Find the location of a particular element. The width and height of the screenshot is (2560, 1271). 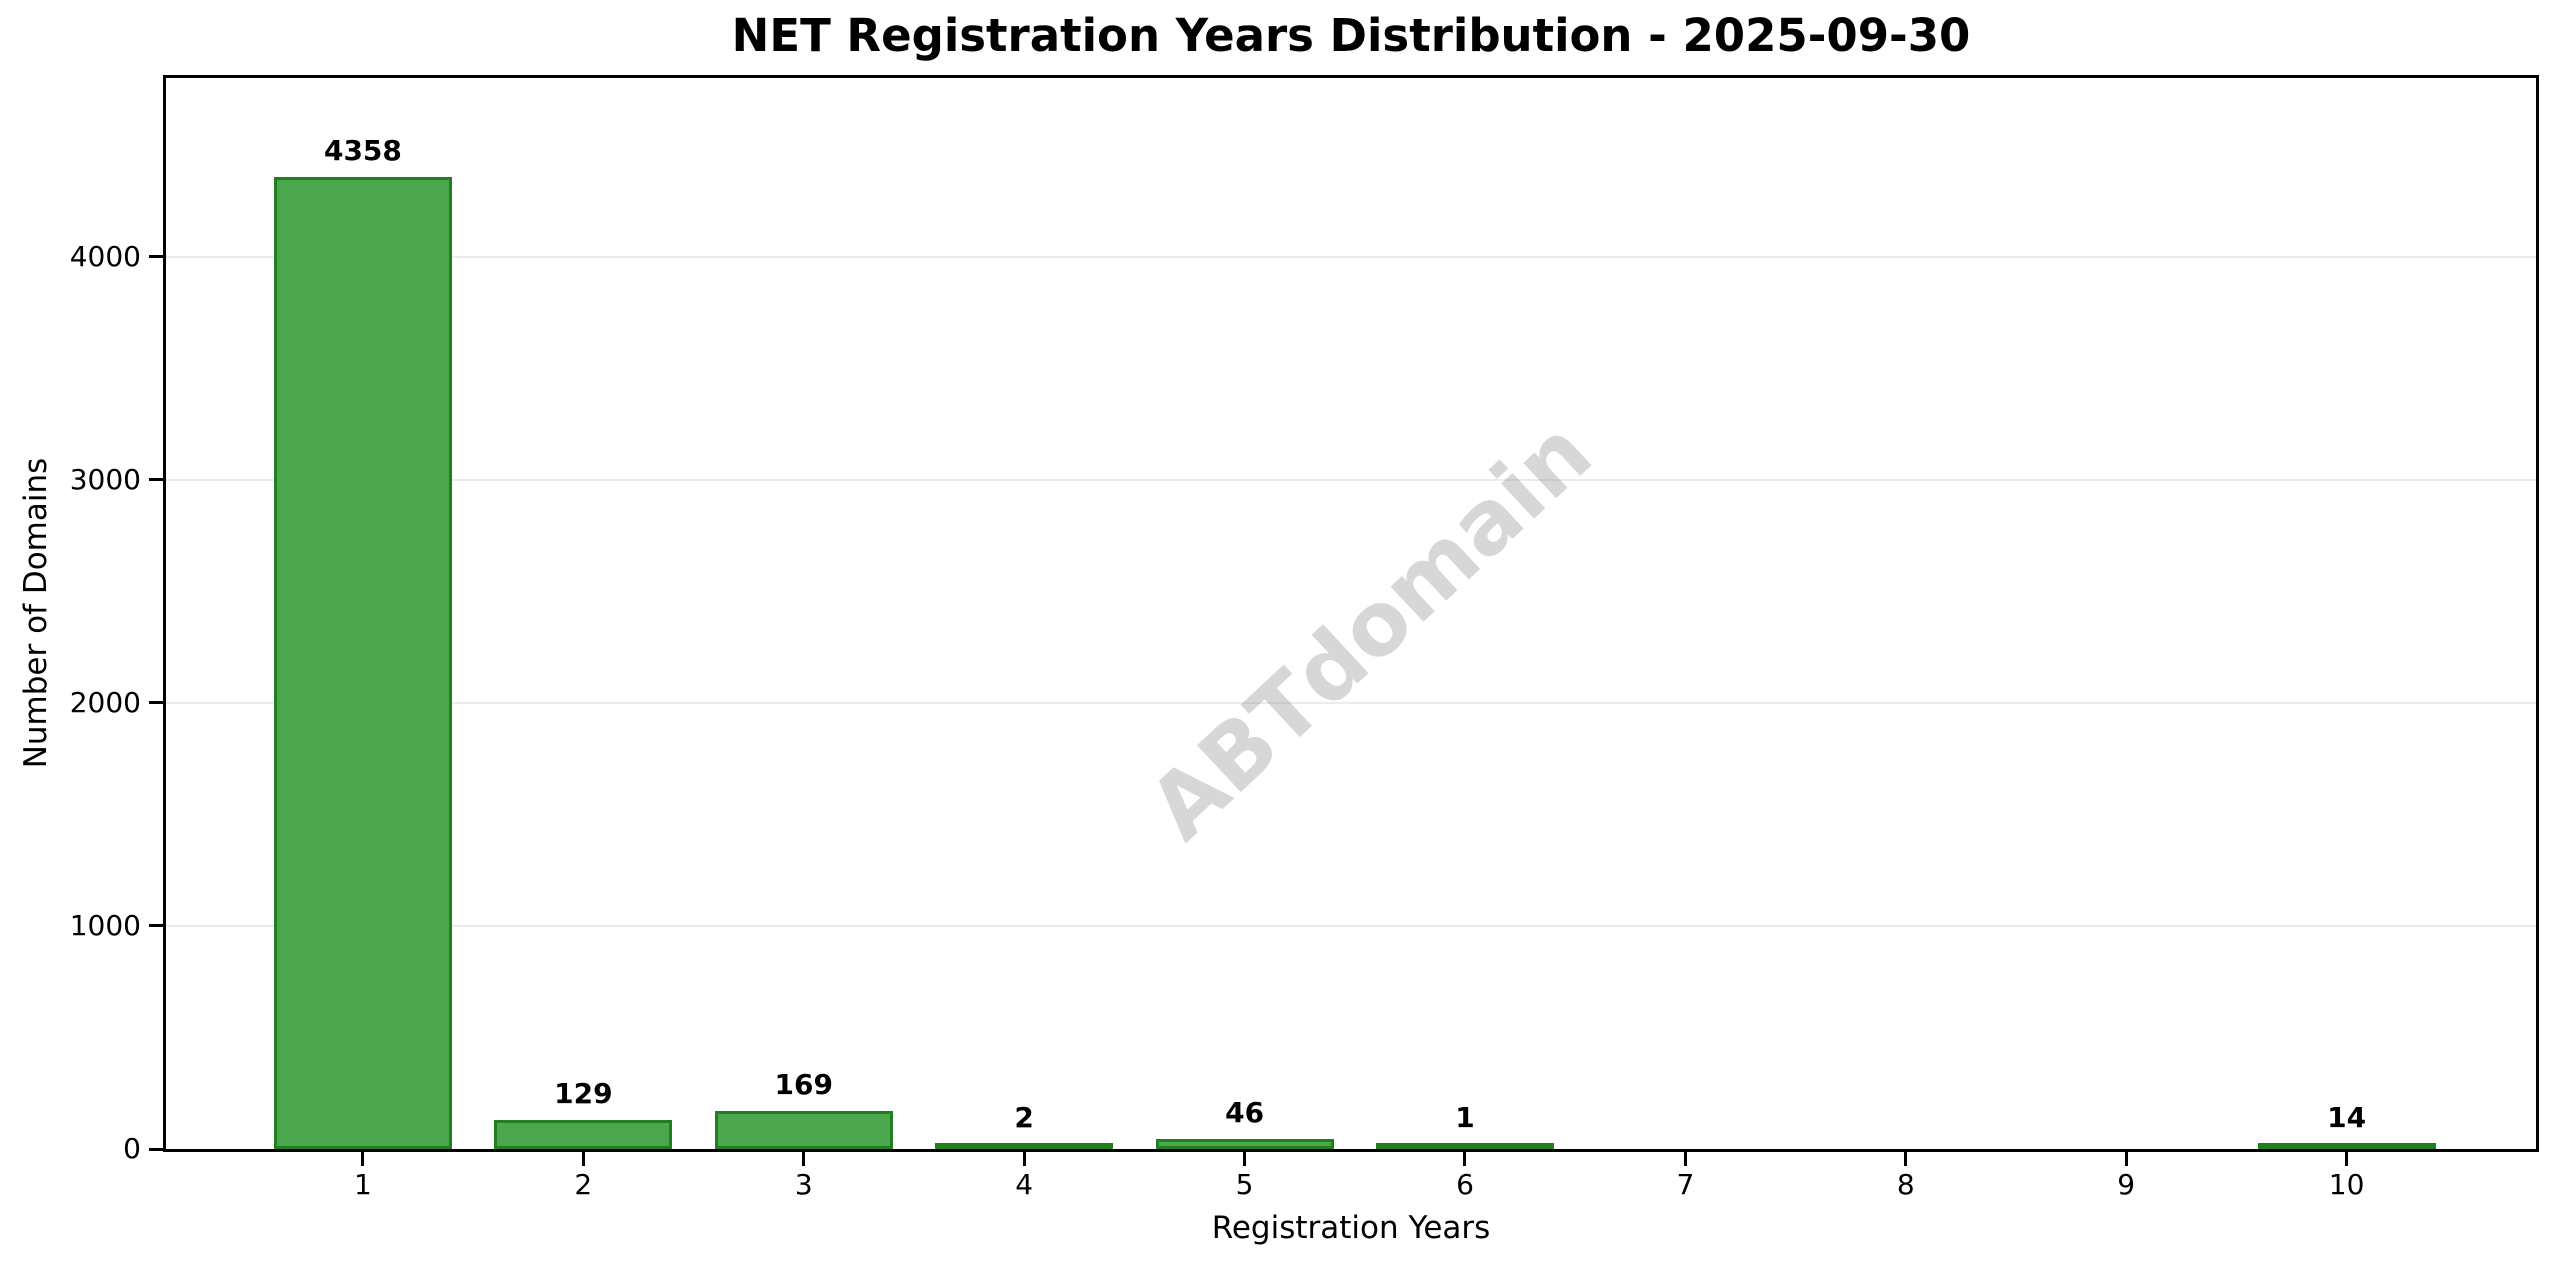

y-tick-label: 4000 is located at coordinates (105, 256).